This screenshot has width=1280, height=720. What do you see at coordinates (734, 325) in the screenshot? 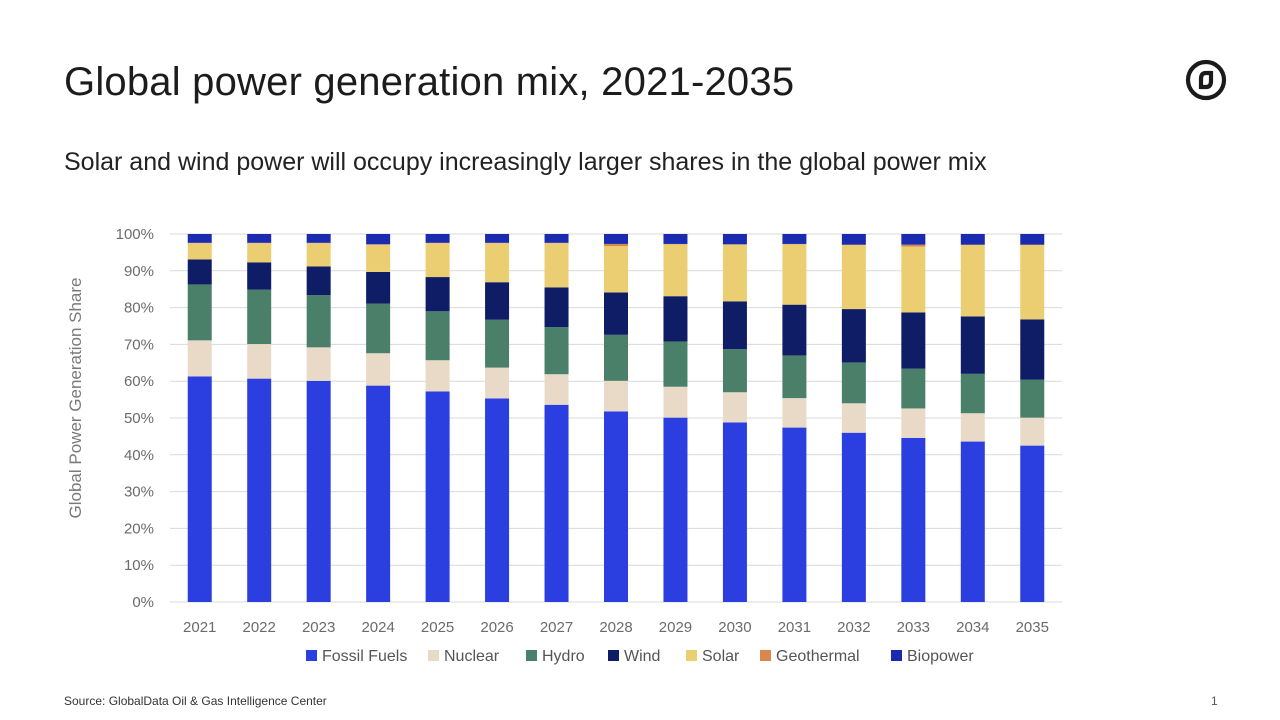
I see `bar-wind-2030` at bounding box center [734, 325].